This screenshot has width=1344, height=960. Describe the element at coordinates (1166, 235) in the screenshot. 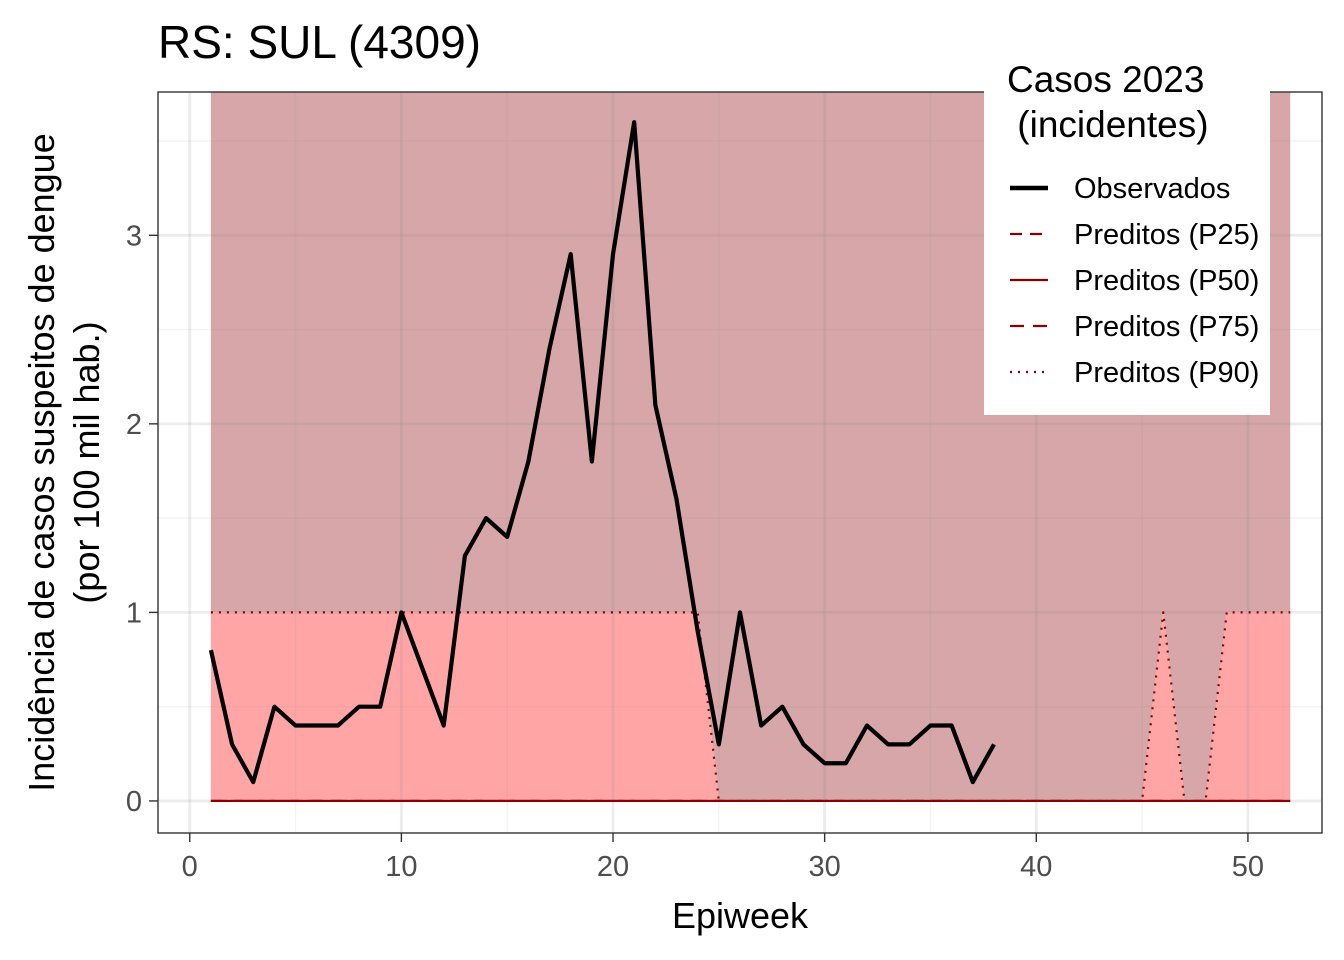

I see `legend-entry-label: Preditos (P25)` at that location.